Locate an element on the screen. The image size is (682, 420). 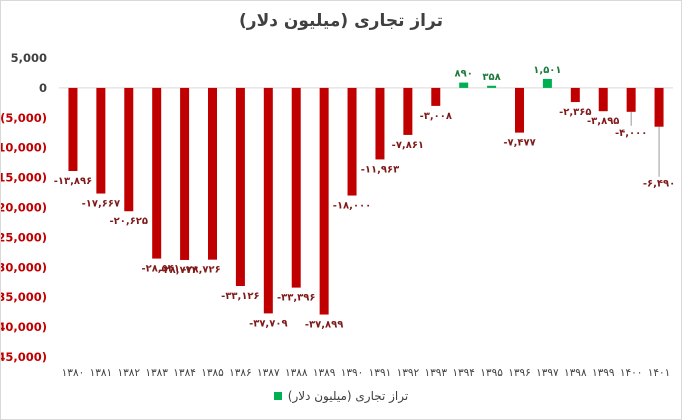
legend: تراز تجاری (میلیون دلار) is located at coordinates (341, 396).